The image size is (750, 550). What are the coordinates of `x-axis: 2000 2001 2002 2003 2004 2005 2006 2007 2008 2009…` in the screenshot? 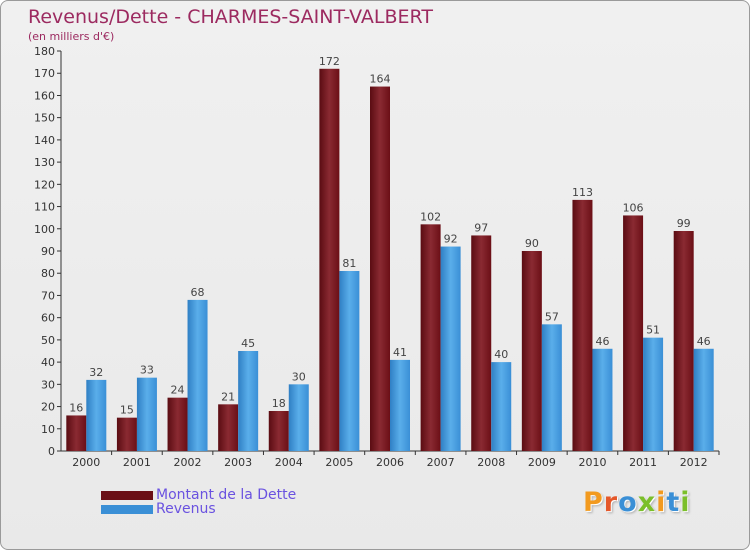 It's located at (390, 459).